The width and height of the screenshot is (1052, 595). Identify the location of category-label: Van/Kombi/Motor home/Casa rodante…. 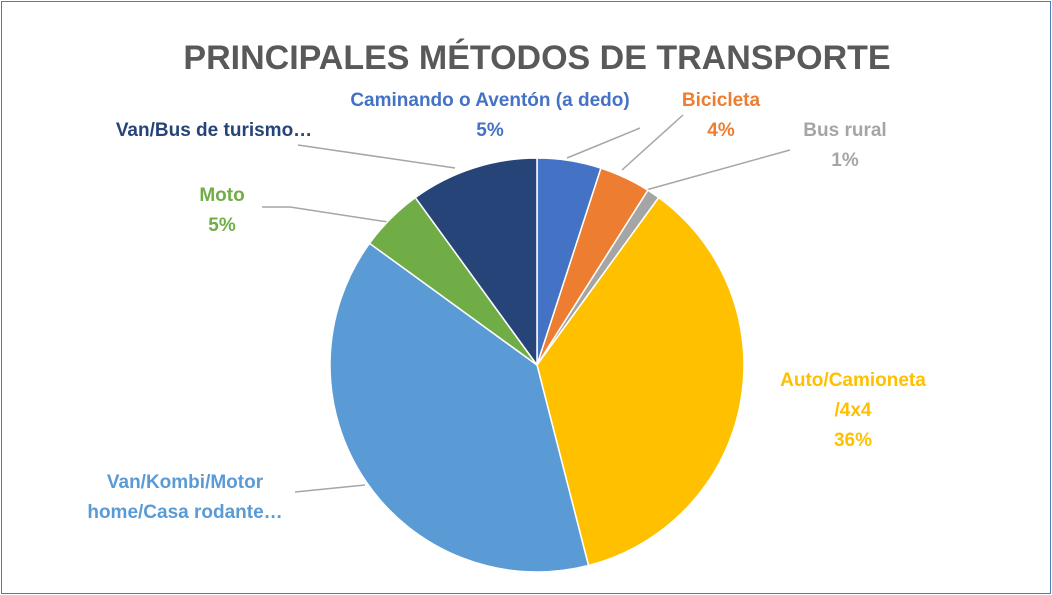
(185, 497).